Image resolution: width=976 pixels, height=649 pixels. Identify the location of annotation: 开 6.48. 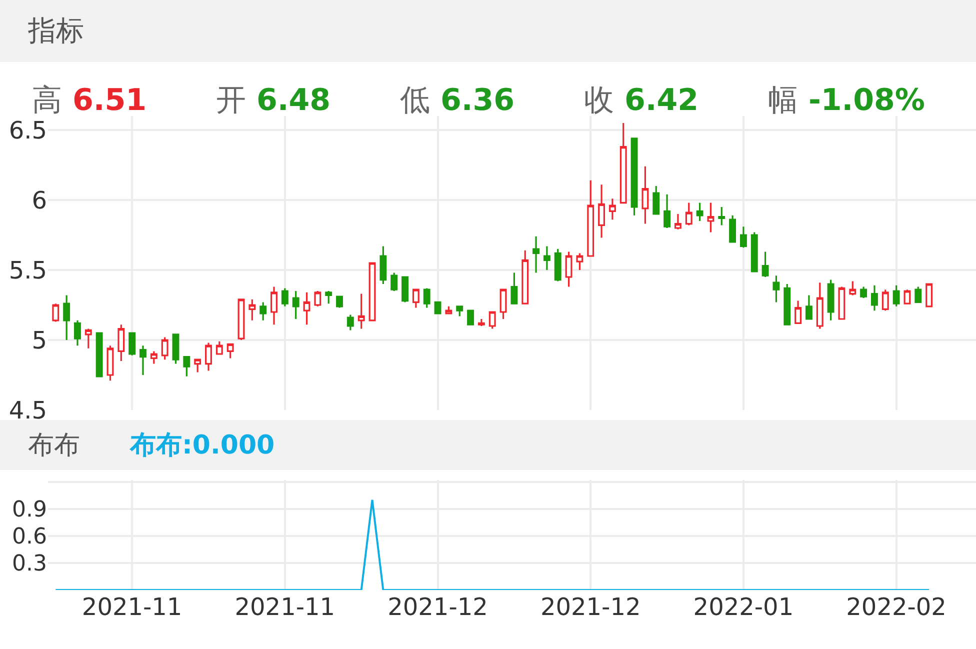
(273, 100).